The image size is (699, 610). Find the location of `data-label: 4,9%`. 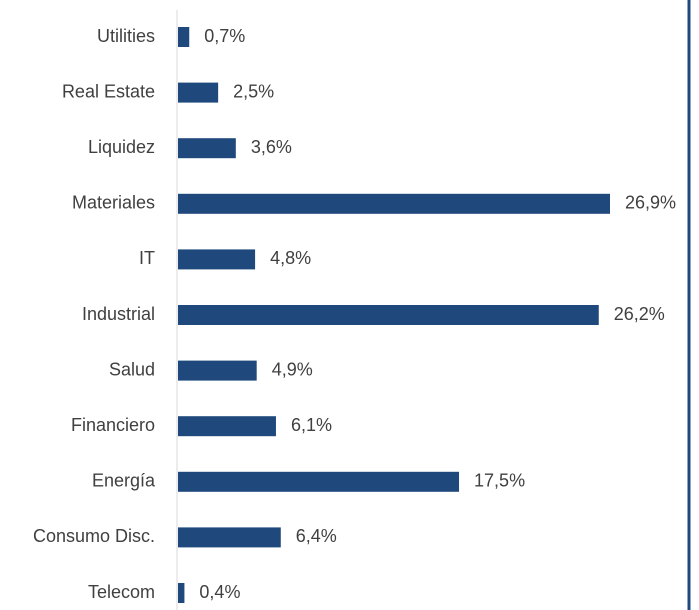

data-label: 4,9% is located at coordinates (292, 369).